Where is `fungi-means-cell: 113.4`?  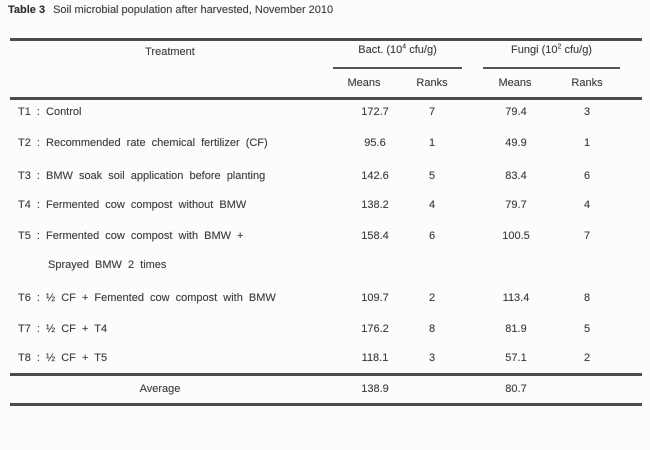 fungi-means-cell: 113.4 is located at coordinates (516, 298).